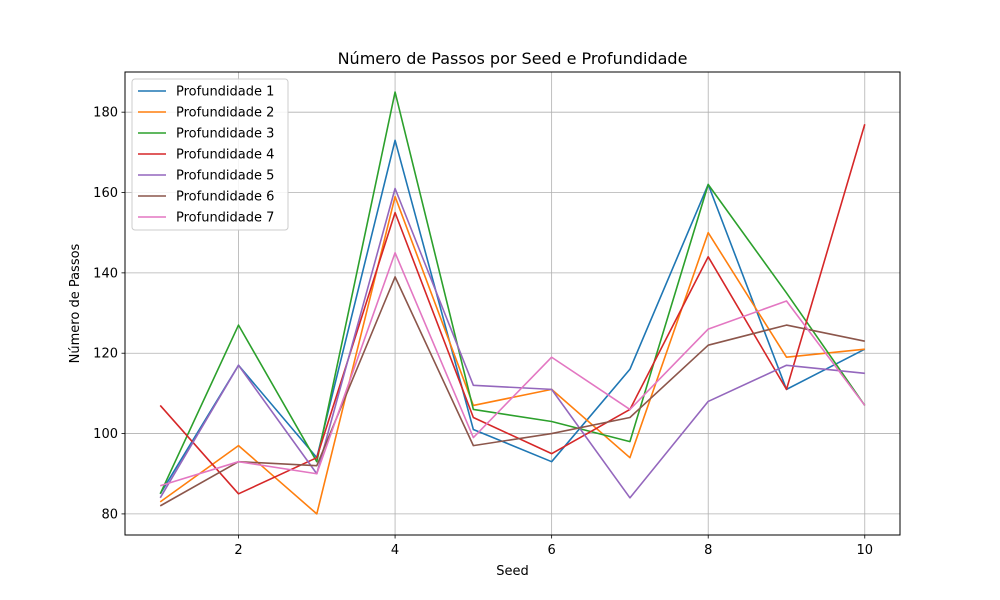 The width and height of the screenshot is (1000, 600). I want to click on x-tick-label: 4, so click(395, 550).